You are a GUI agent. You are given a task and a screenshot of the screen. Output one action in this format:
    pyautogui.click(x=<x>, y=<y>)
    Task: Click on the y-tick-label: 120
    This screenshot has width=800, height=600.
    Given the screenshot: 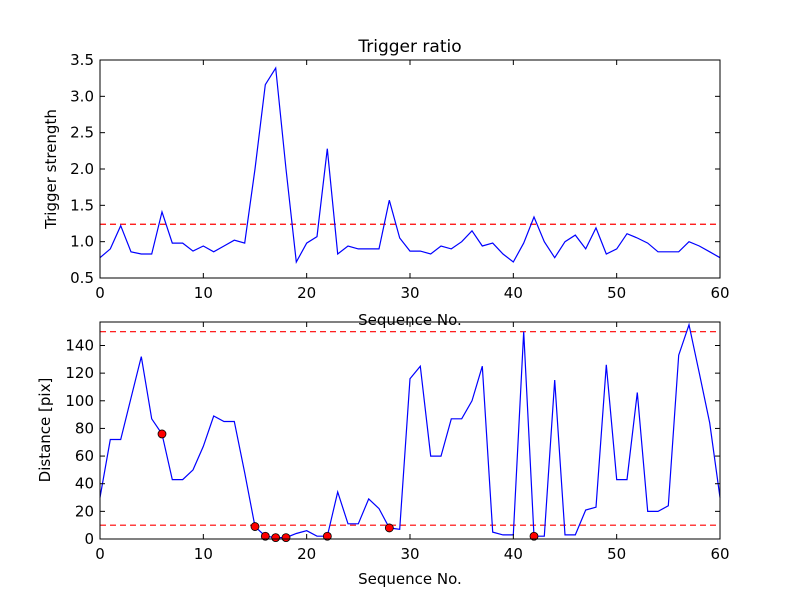 What is the action you would take?
    pyautogui.click(x=79, y=373)
    